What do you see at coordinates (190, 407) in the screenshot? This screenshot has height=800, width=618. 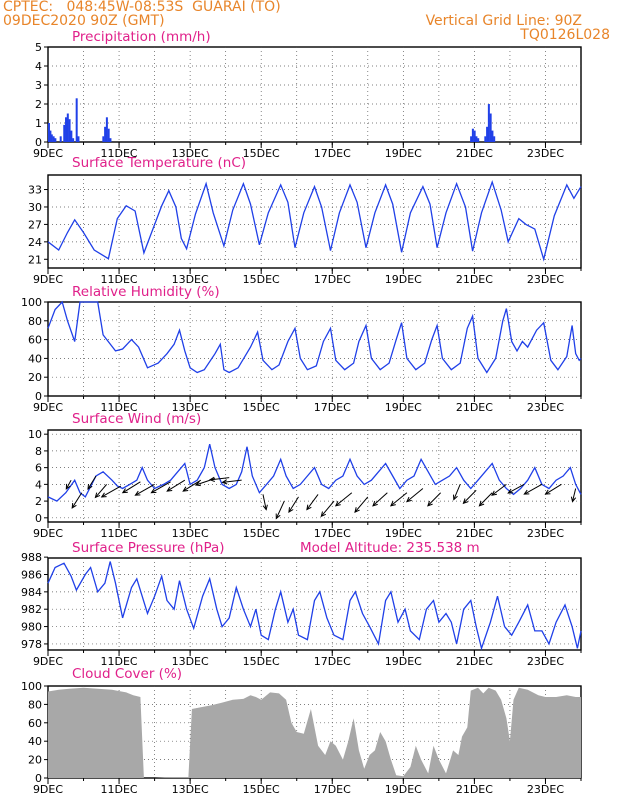 I see `rh-xtick-label: 13DEC` at bounding box center [190, 407].